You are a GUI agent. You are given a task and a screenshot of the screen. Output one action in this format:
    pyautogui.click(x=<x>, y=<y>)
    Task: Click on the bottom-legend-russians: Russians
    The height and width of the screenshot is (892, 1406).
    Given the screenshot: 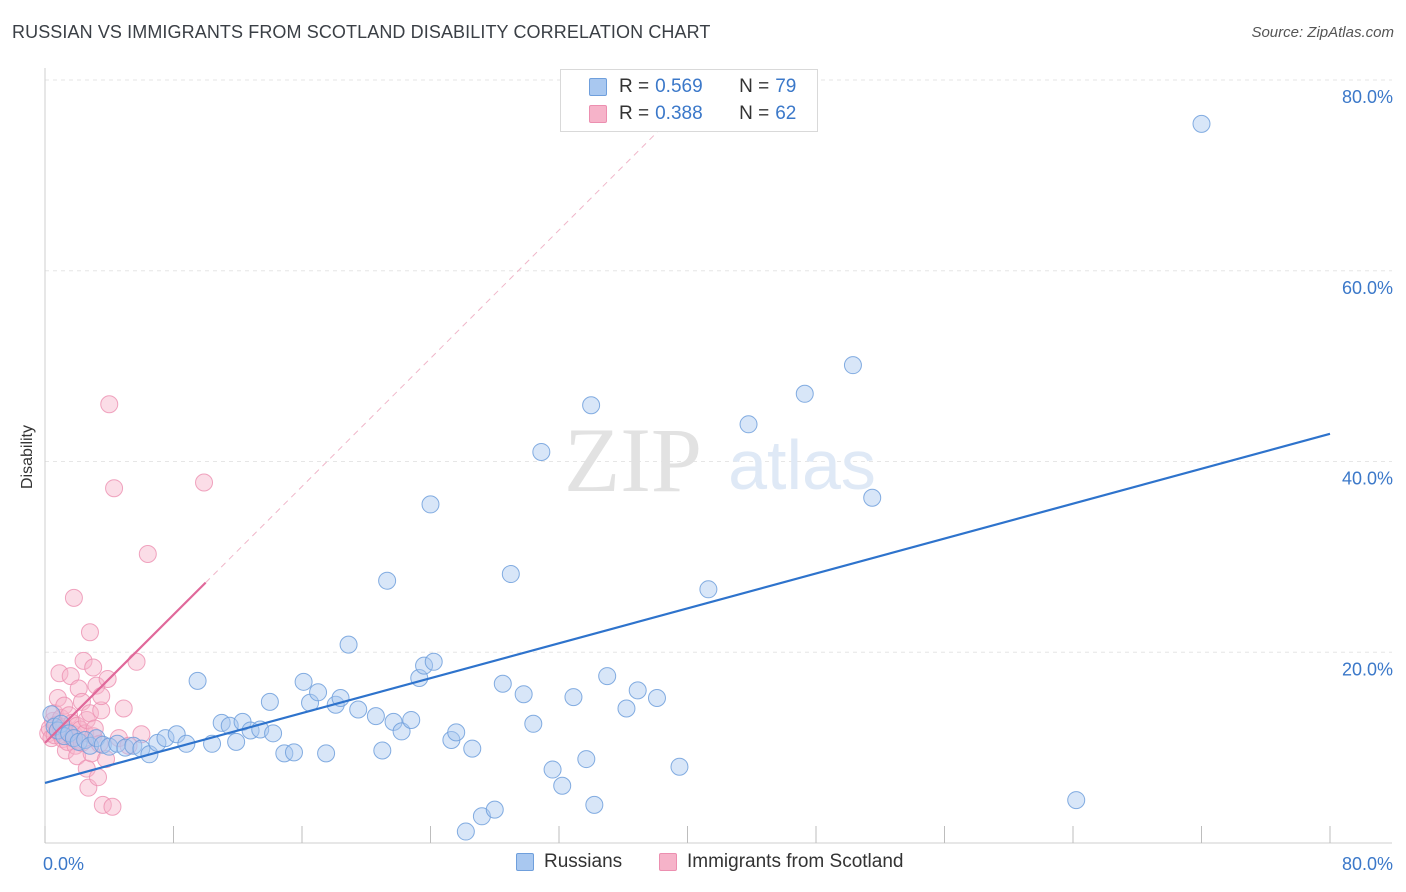 What is the action you would take?
    pyautogui.click(x=569, y=862)
    